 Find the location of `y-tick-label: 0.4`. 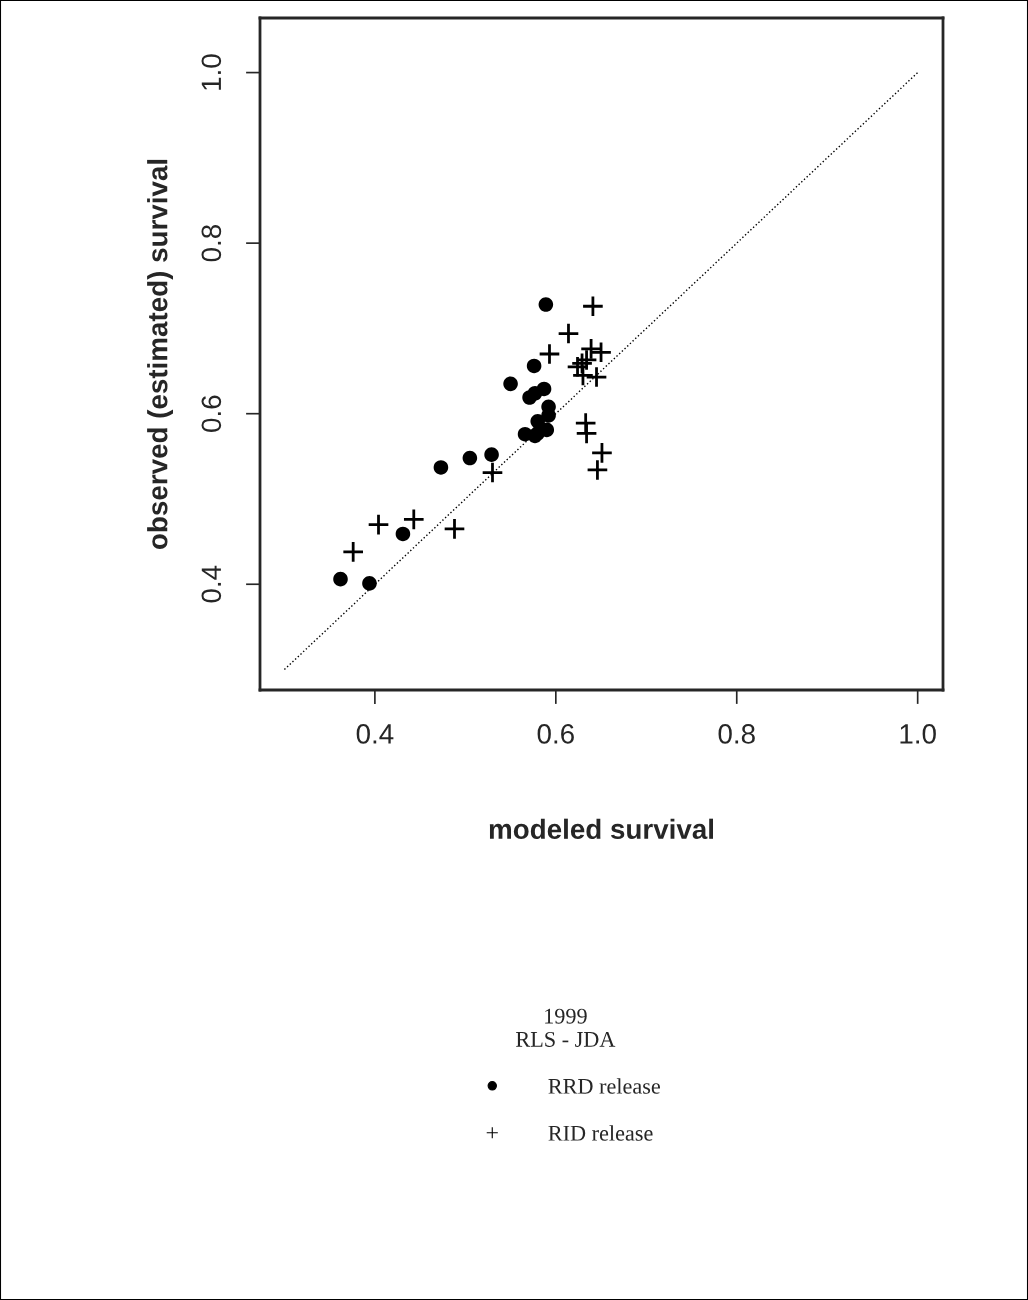

y-tick-label: 0.4 is located at coordinates (211, 584).